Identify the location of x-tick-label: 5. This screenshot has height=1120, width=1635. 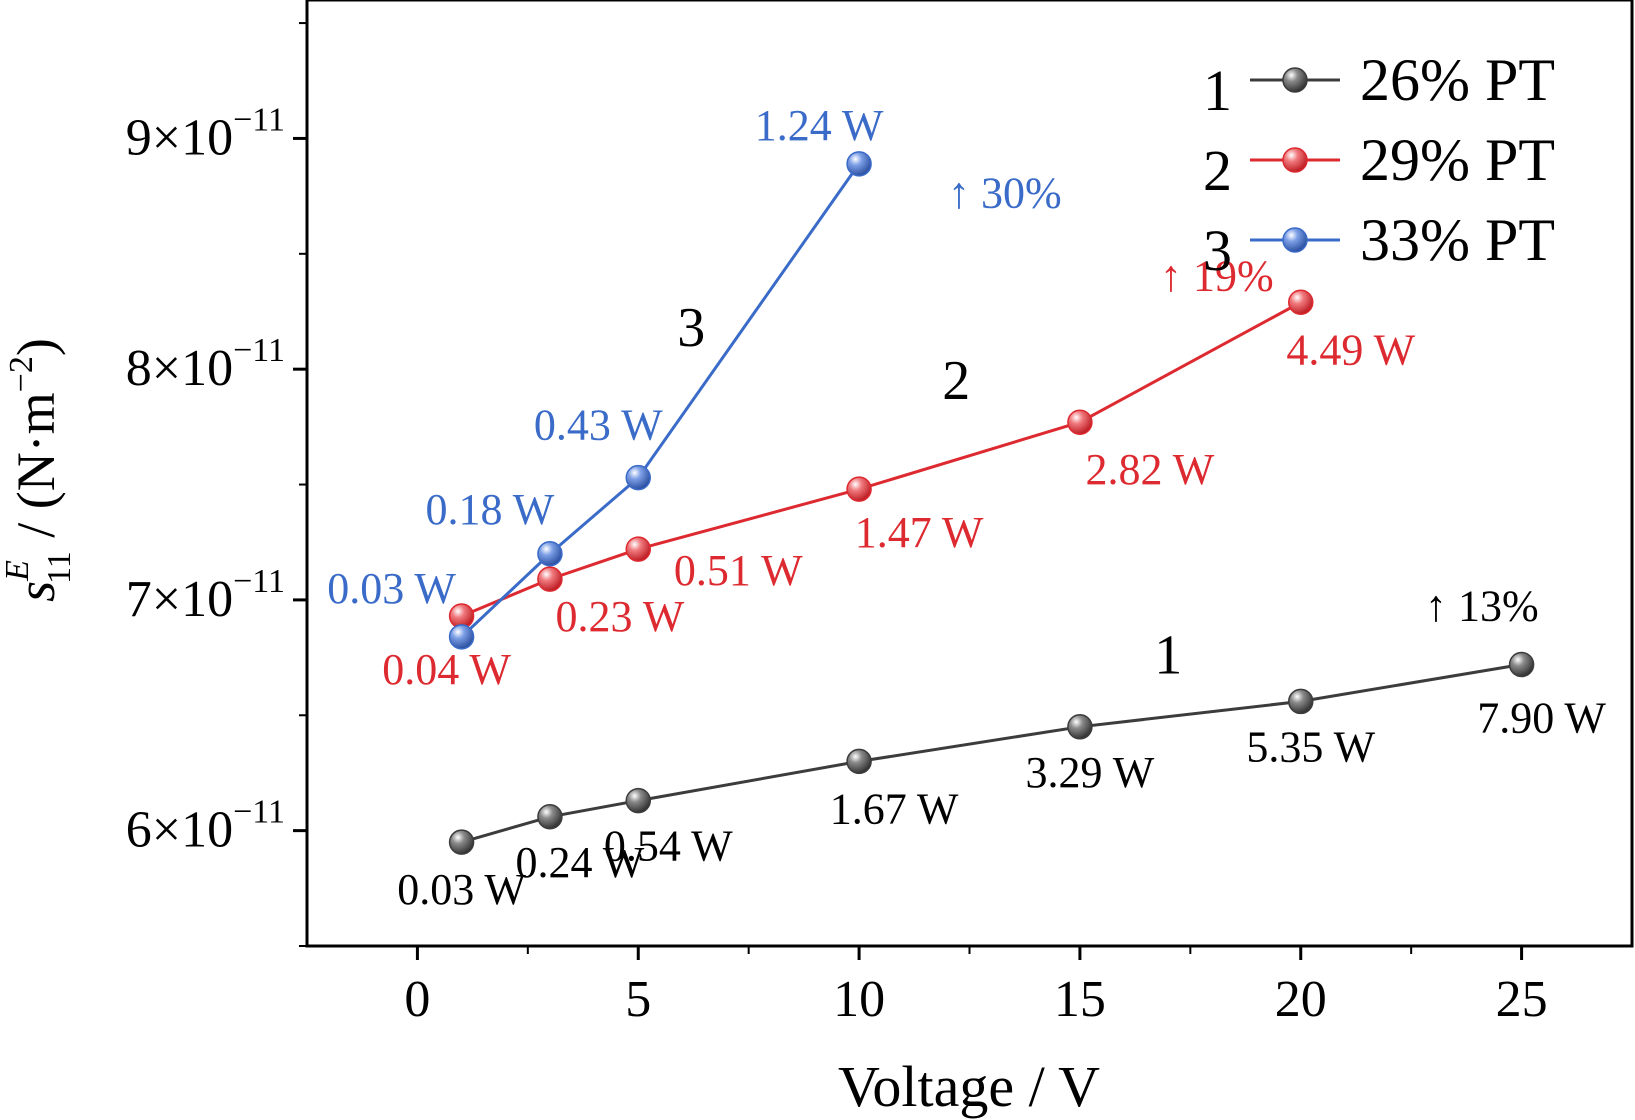
(638, 999).